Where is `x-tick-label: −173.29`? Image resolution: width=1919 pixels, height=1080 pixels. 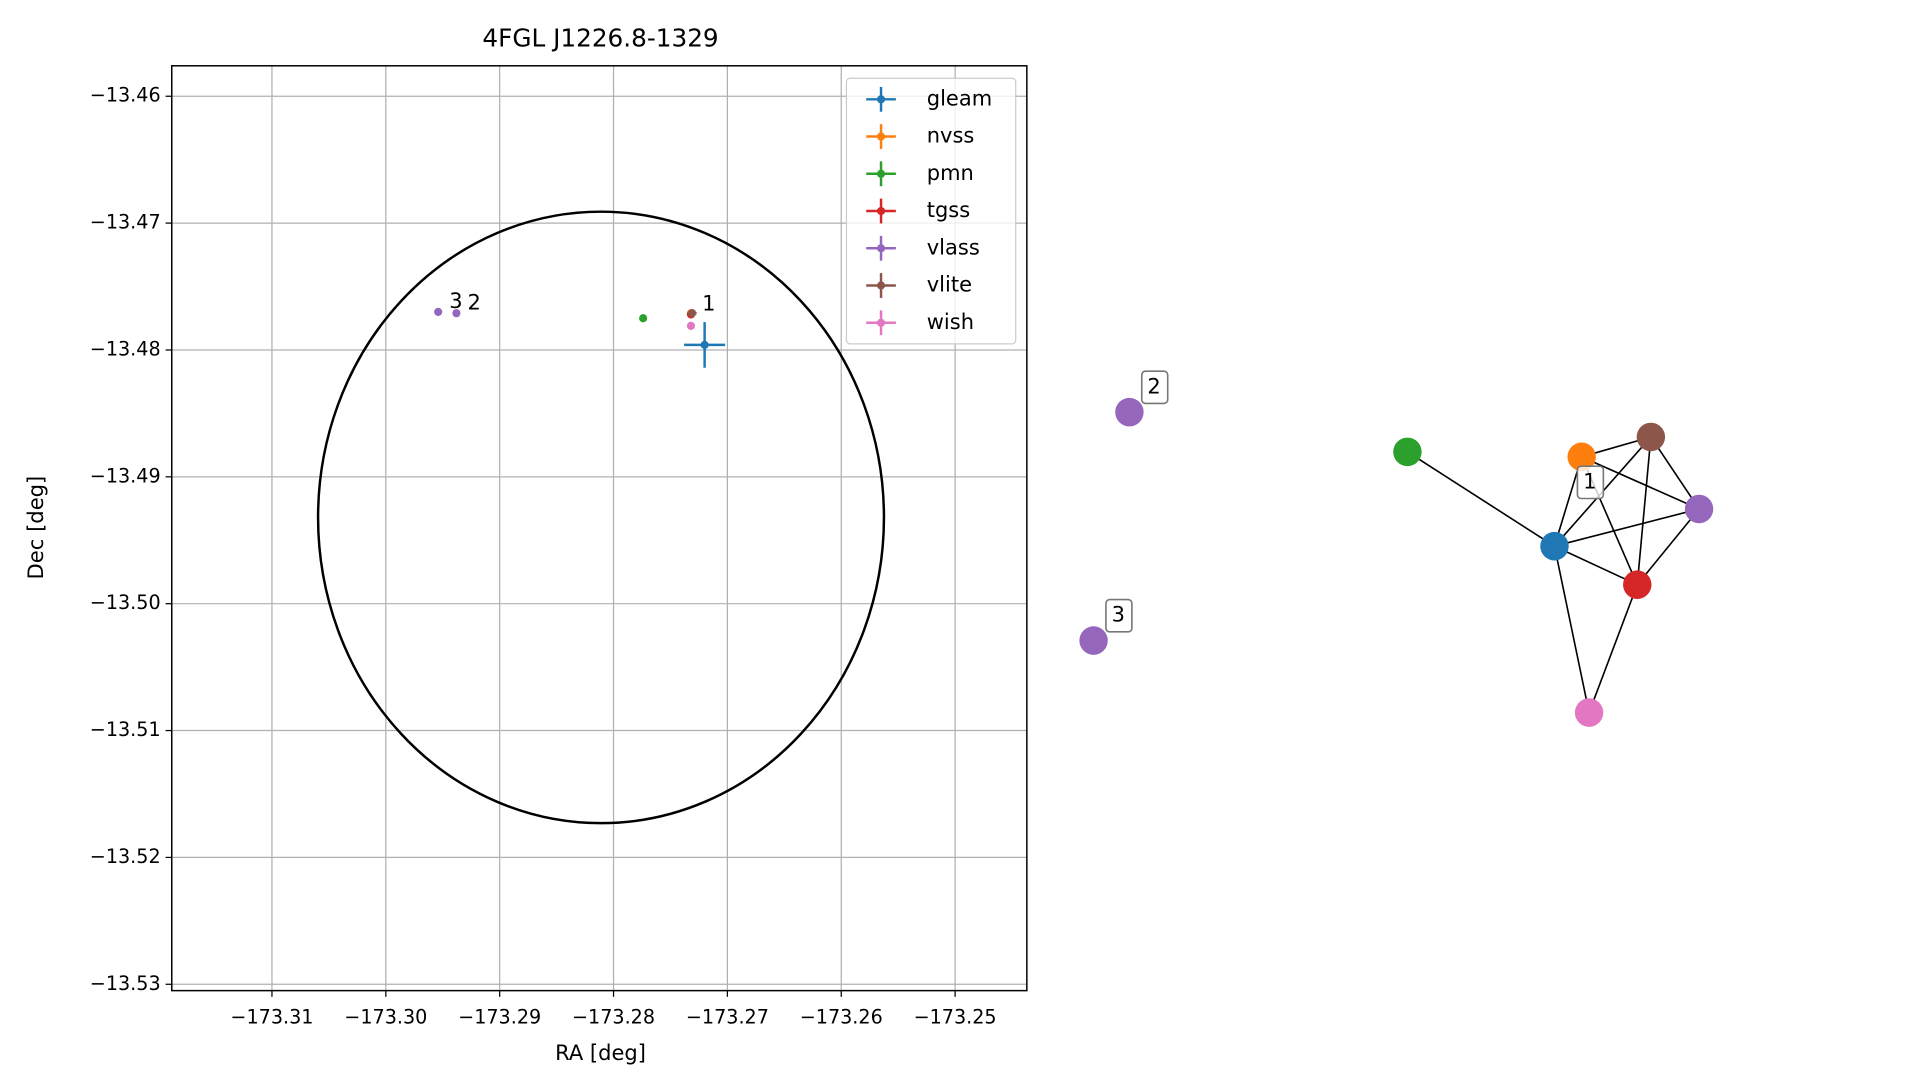
x-tick-label: −173.29 is located at coordinates (499, 1016).